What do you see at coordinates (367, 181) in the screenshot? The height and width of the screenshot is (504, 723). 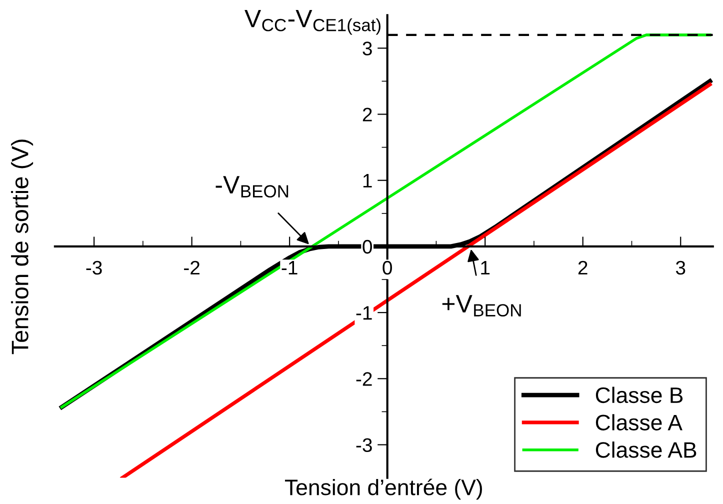 I see `y-tick-label: 1` at bounding box center [367, 181].